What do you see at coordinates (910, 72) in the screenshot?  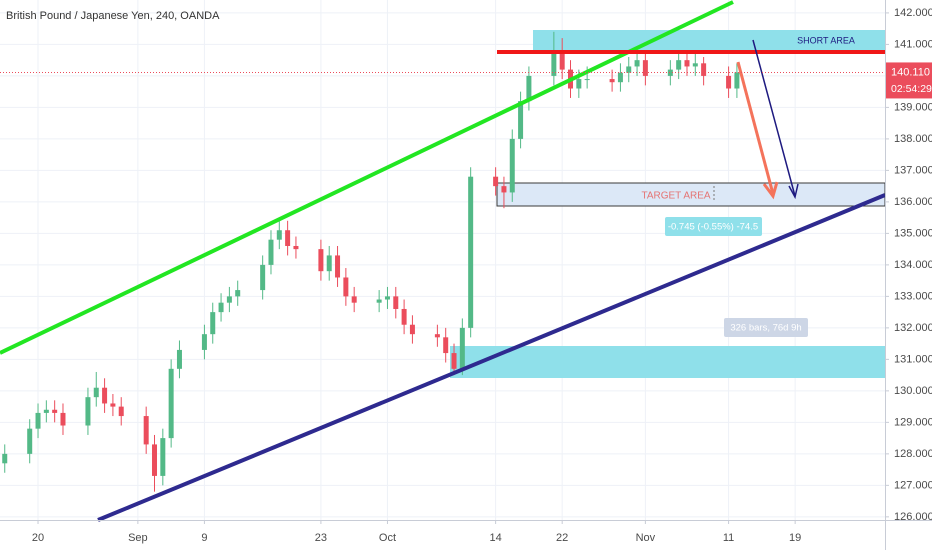 I see `last-price-label: 140.110` at bounding box center [910, 72].